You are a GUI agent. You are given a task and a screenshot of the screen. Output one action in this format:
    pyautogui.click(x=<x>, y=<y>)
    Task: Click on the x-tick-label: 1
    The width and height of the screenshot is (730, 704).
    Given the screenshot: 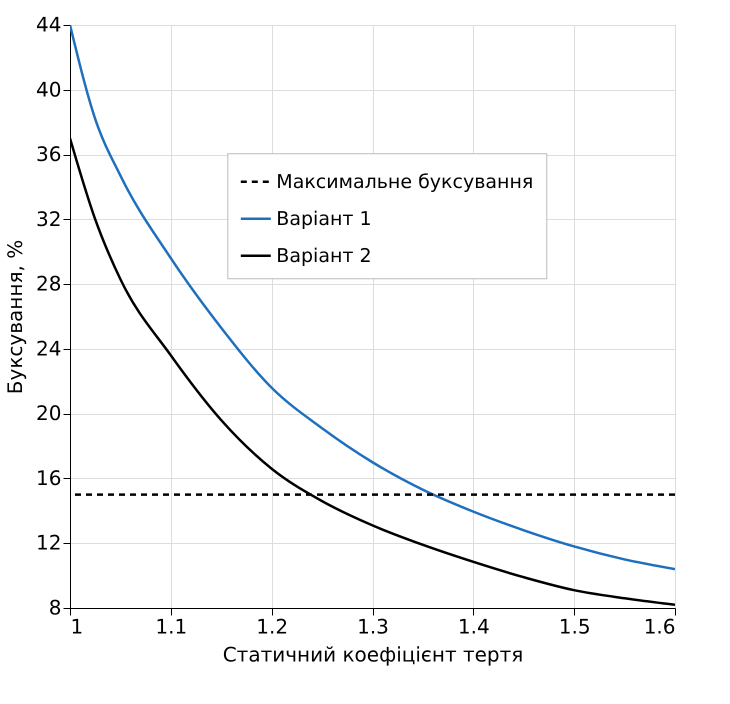 What is the action you would take?
    pyautogui.click(x=77, y=626)
    